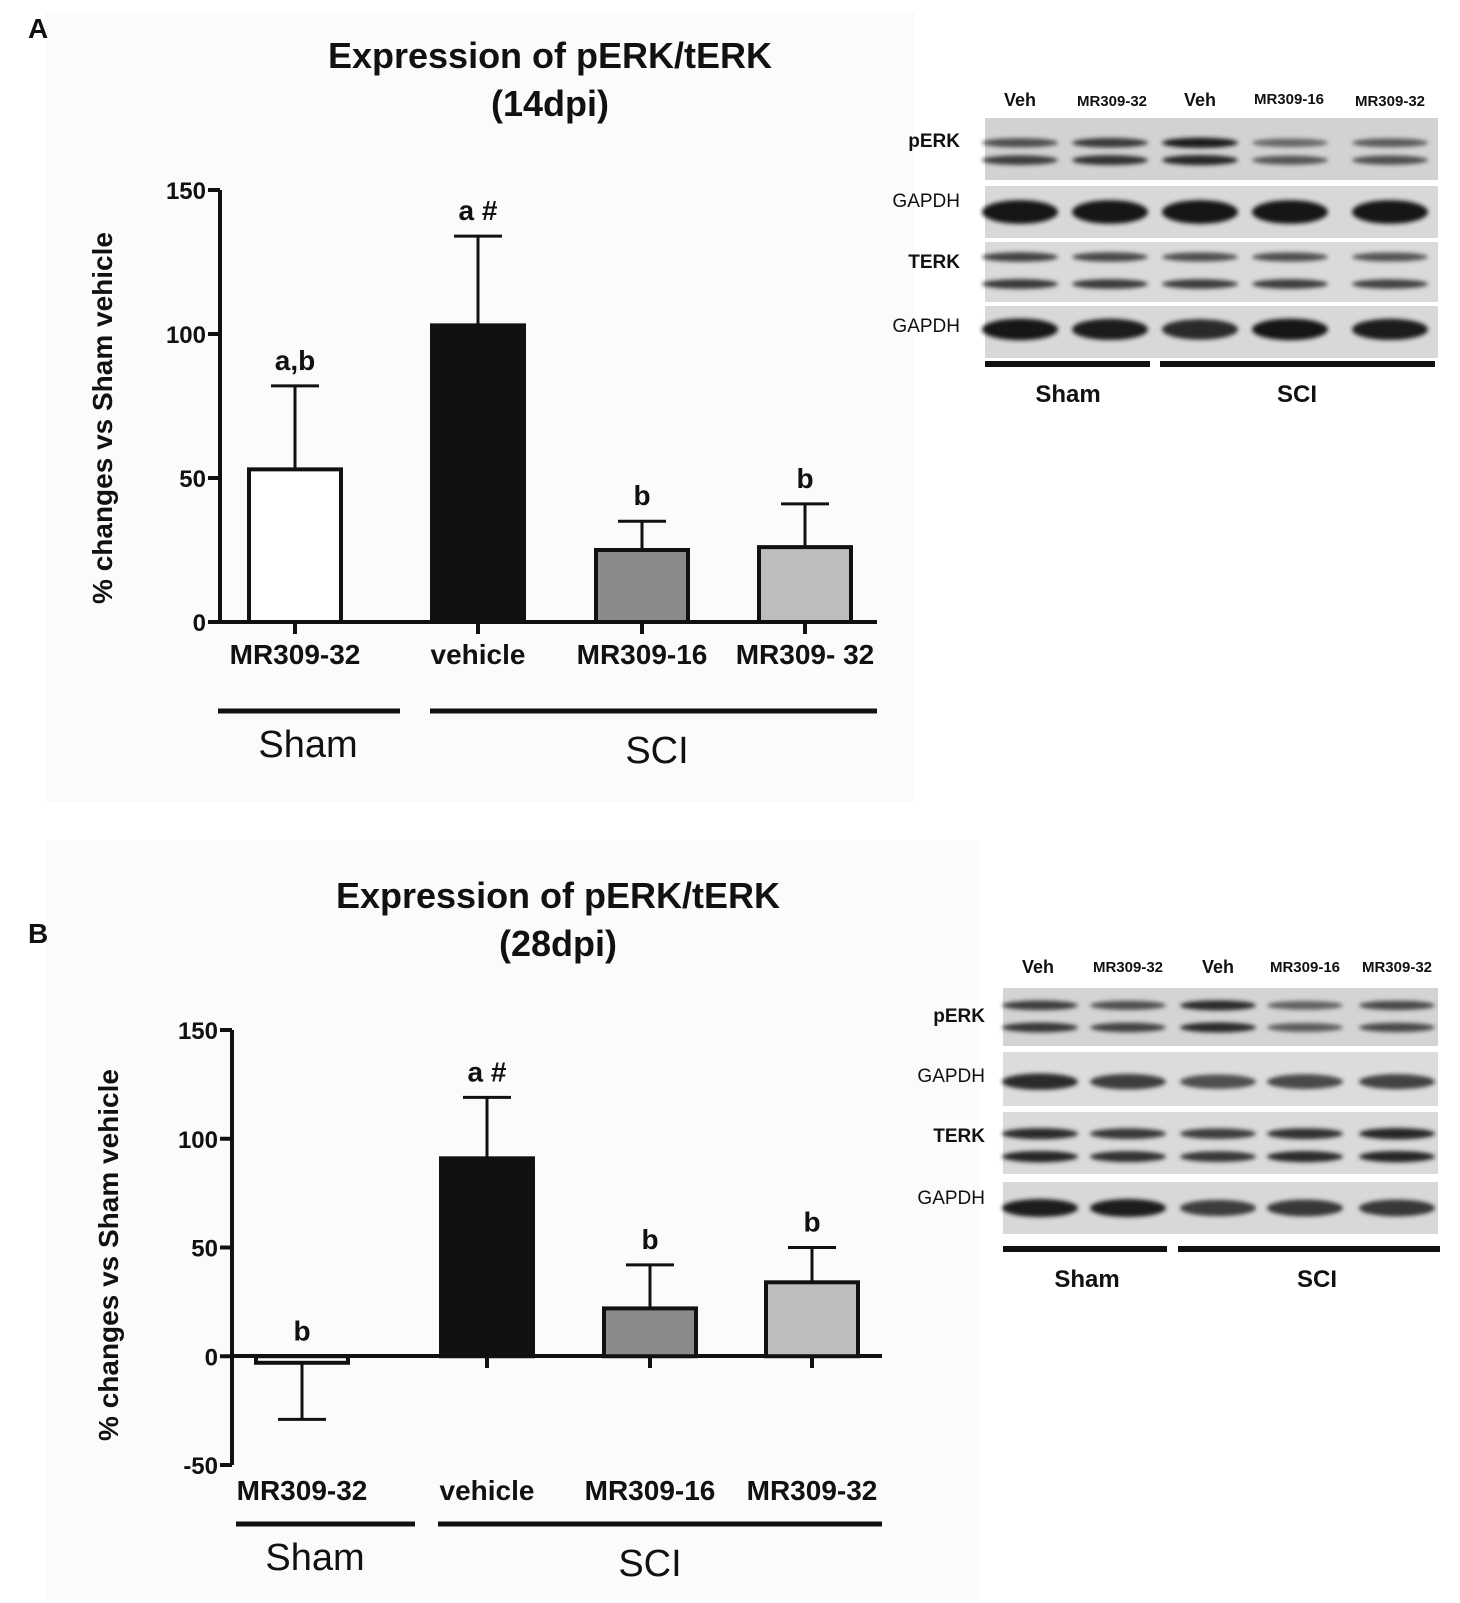 The width and height of the screenshot is (1460, 1603). What do you see at coordinates (1038, 967) in the screenshot?
I see `blot-b-lane-1: Veh` at bounding box center [1038, 967].